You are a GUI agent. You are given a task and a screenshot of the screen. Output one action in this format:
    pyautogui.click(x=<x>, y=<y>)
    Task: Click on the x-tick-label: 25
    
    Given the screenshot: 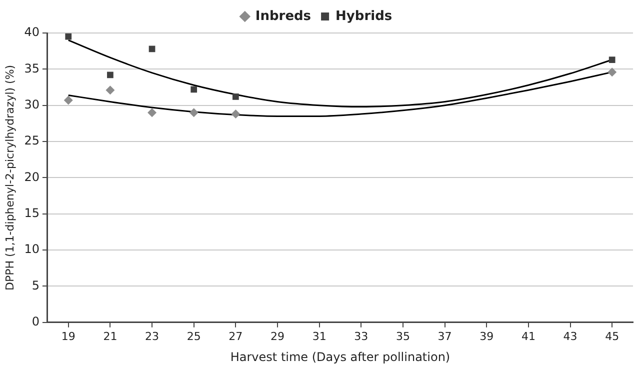 What is the action you would take?
    pyautogui.click(x=193, y=336)
    